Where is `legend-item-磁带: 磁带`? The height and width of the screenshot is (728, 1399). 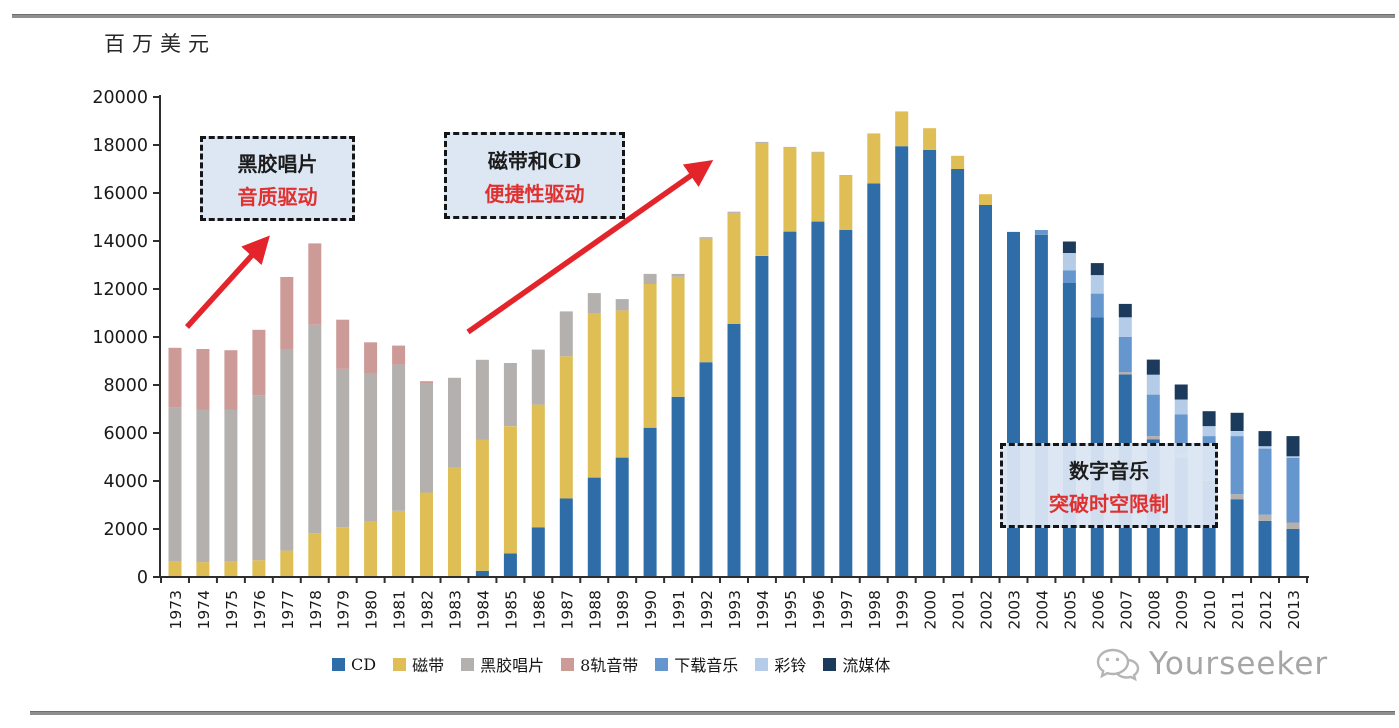 legend-item-磁带: 磁带 is located at coordinates (418, 664).